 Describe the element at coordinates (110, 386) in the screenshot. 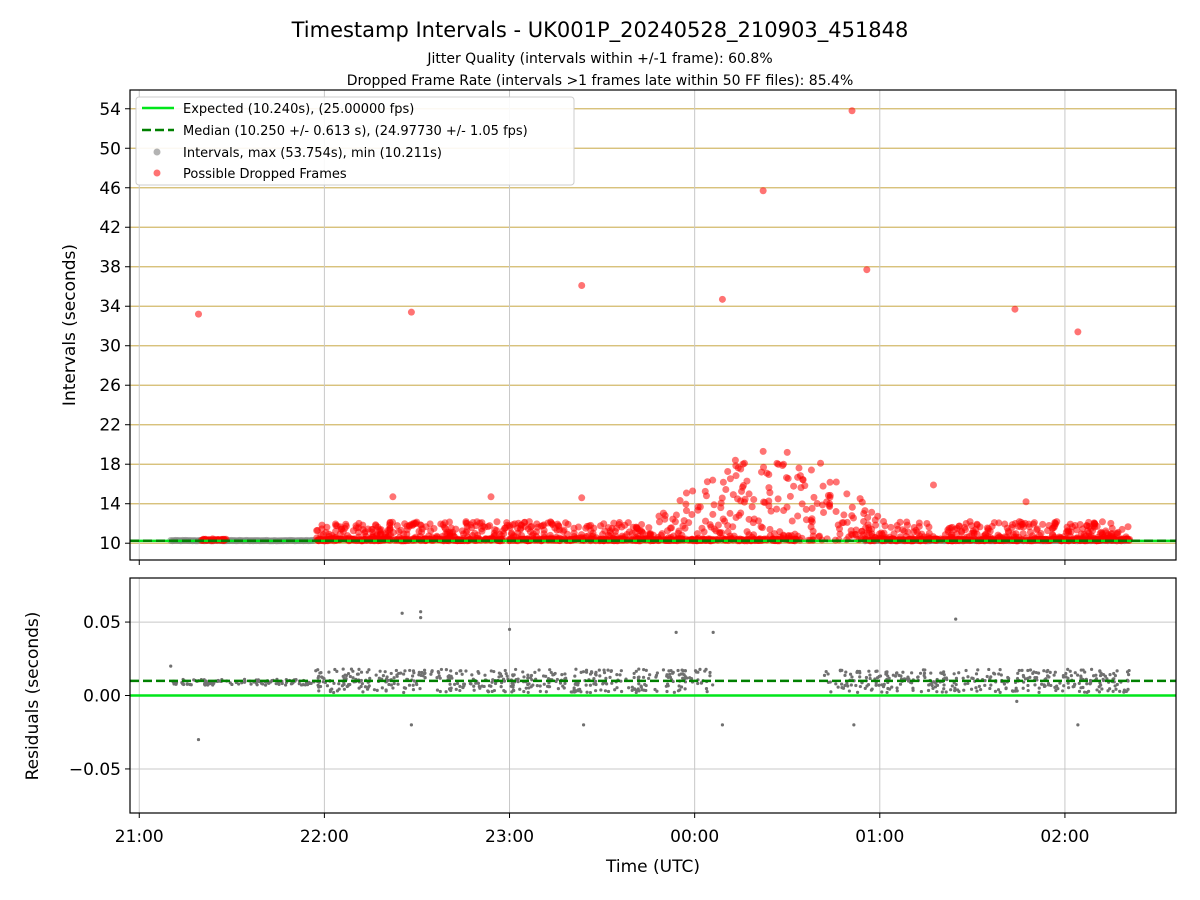

I see `y-tick-label: 26` at that location.